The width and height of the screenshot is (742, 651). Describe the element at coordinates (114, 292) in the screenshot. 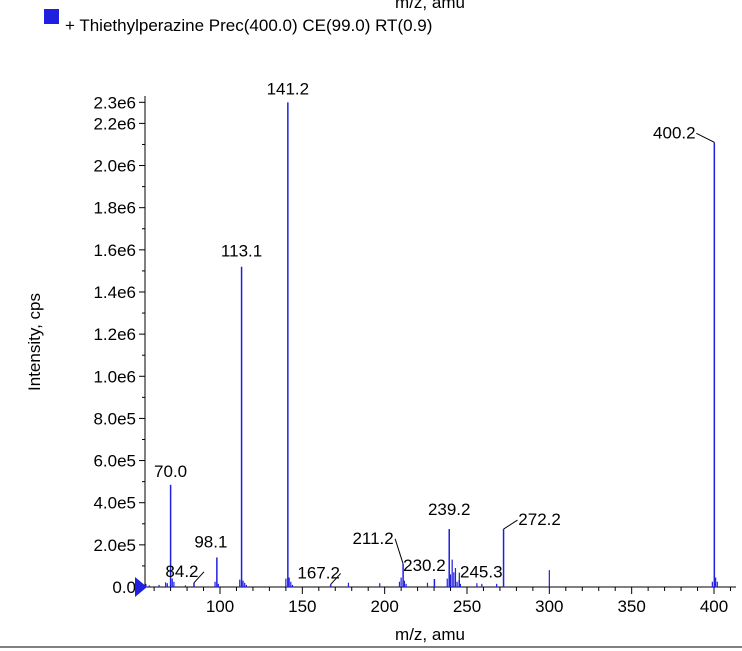

I see `y-tick-label: 1.4e6` at that location.